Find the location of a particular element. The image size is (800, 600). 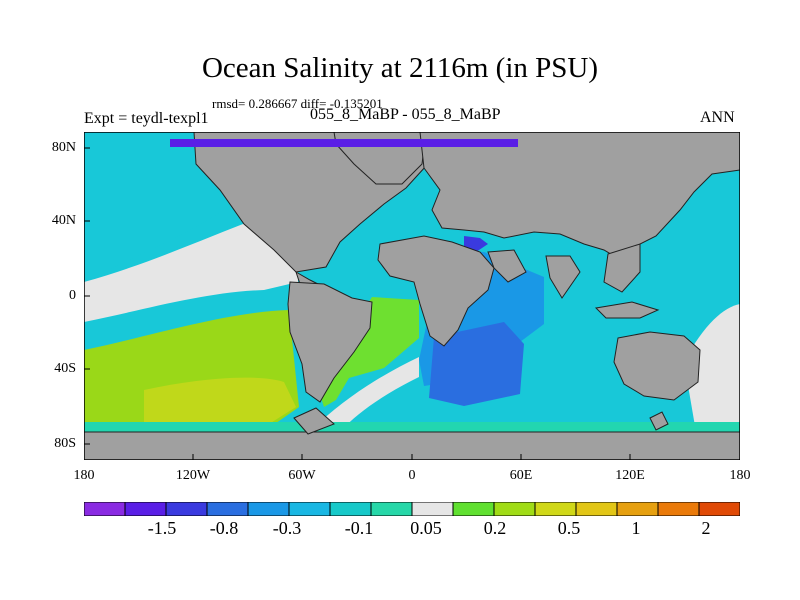

colorbar-label: -1.5 is located at coordinates (162, 528).